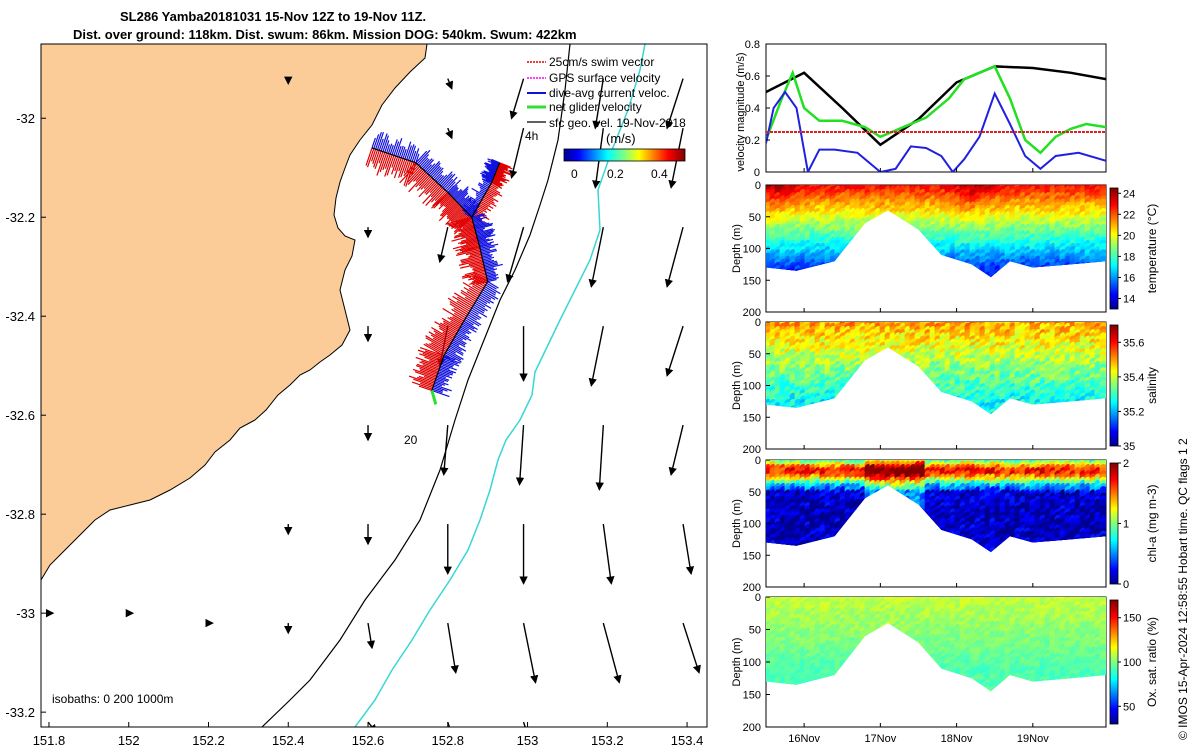 This screenshot has width=1200, height=750. I want to click on map-xtick-label: 153, so click(528, 740).